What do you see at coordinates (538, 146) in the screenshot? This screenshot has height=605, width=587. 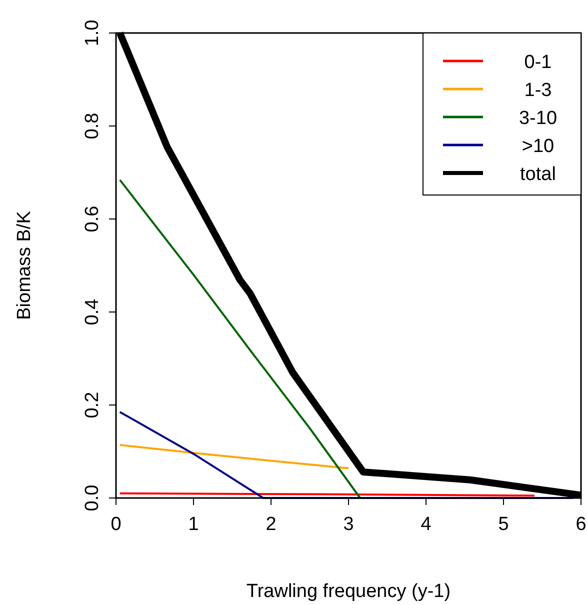 I see `legend-label: >10` at bounding box center [538, 146].